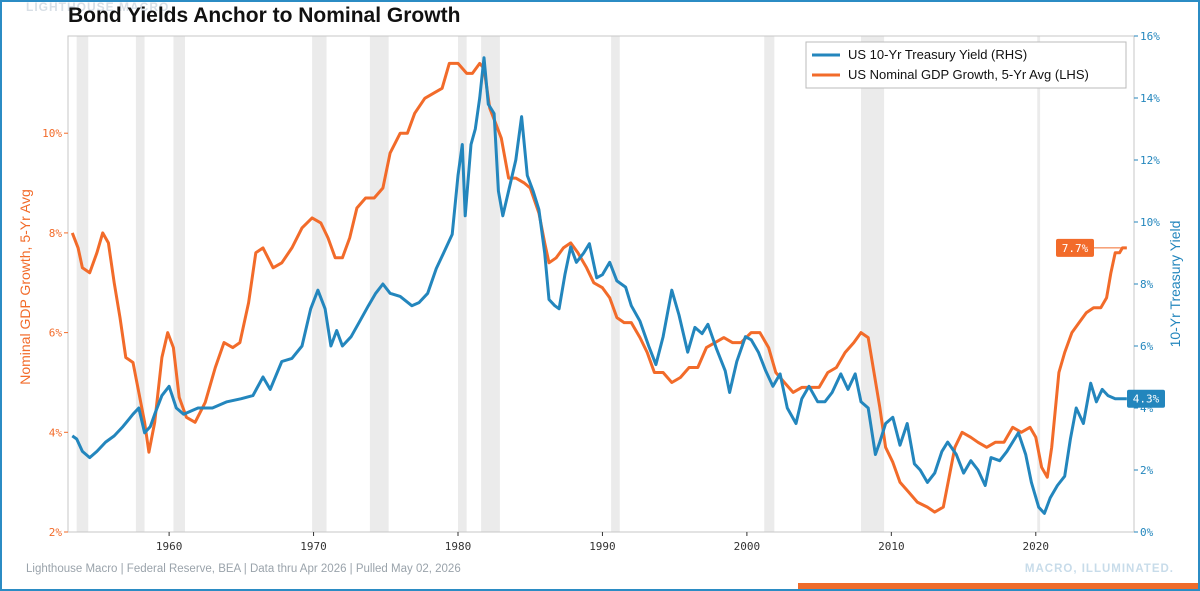 This screenshot has width=1200, height=591. I want to click on left-tick-label: 8%, so click(56, 233).